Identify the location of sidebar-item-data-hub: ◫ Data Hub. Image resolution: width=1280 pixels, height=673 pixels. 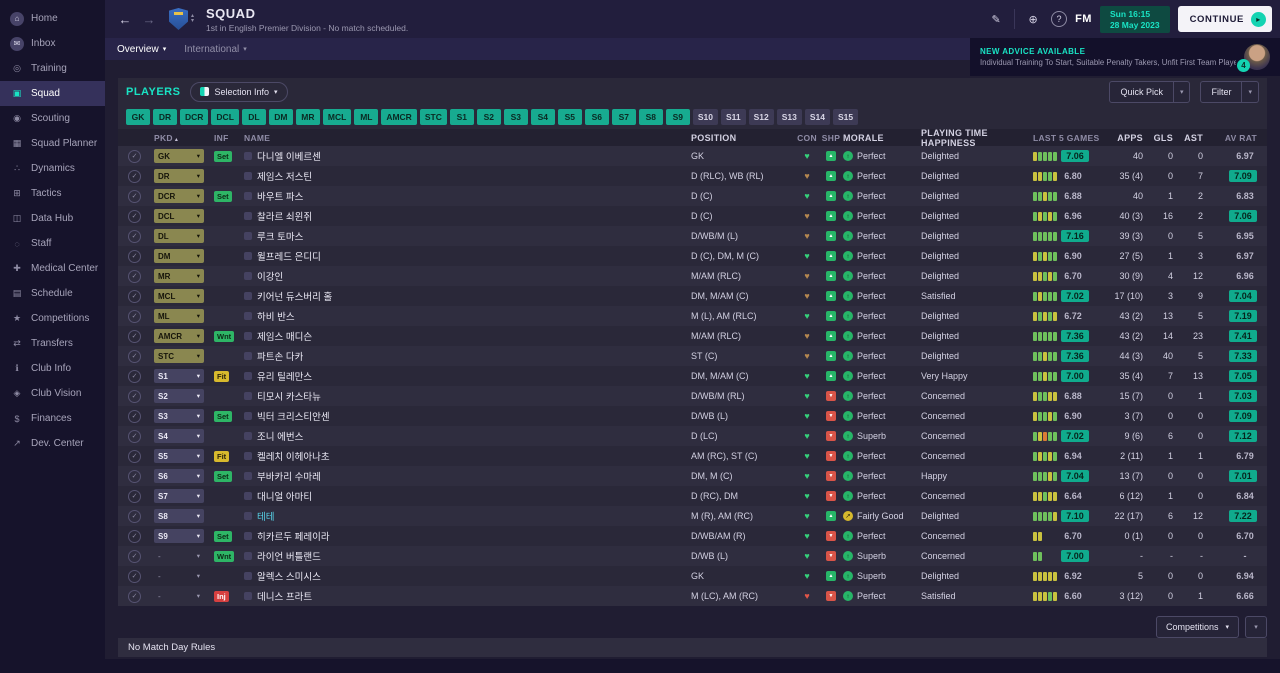
(52, 218).